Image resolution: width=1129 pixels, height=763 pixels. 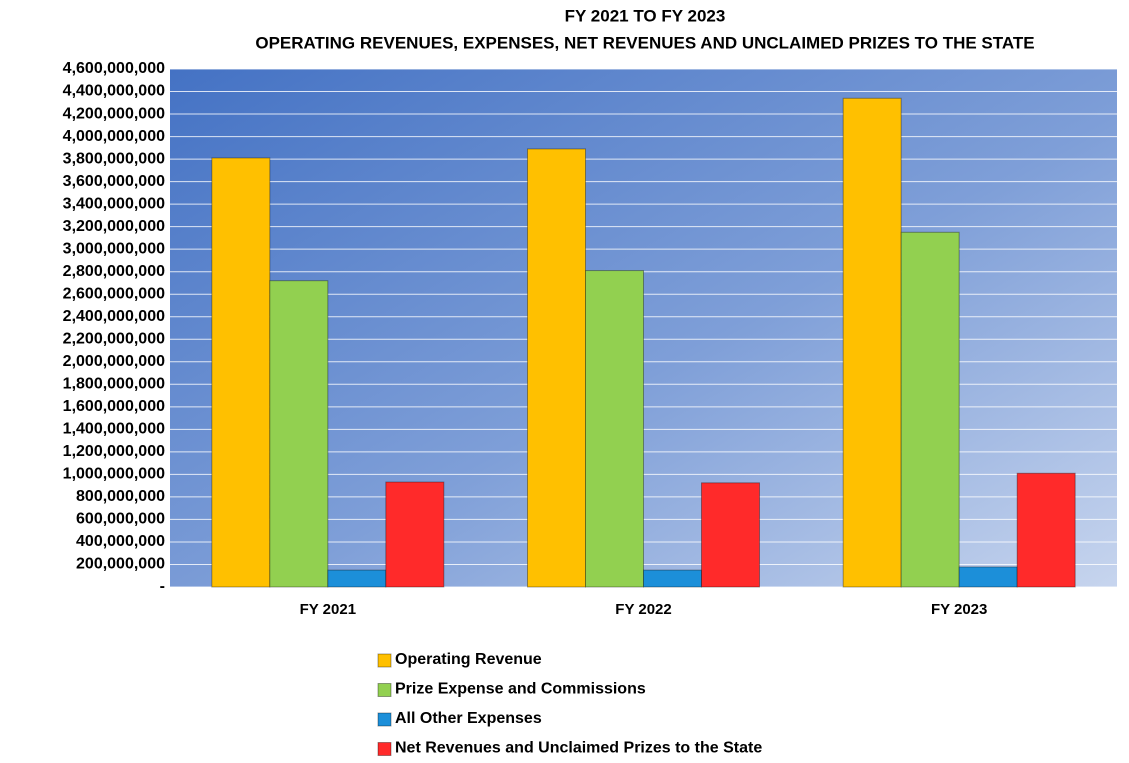 What do you see at coordinates (114, 113) in the screenshot?
I see `y-tick-label: 4,200,000,000` at bounding box center [114, 113].